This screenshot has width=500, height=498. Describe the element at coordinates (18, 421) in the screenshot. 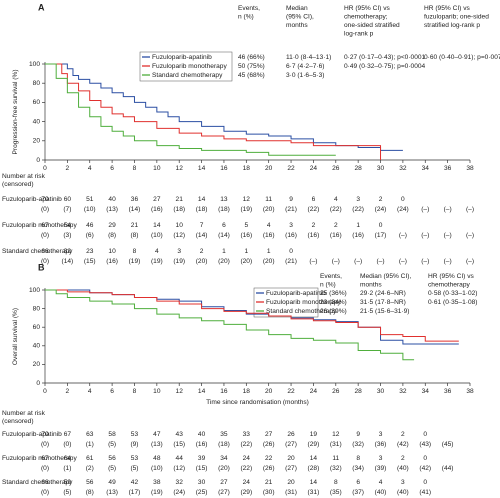

I see `risk-subtitle: (censored)` at that location.